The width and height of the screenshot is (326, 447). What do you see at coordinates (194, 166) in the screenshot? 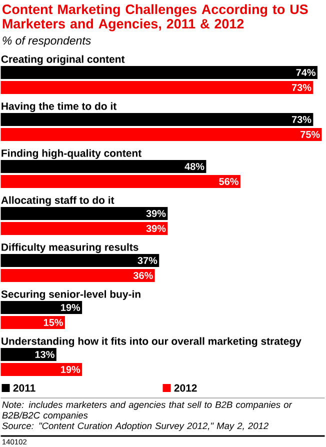
I see `data-label: 48%` at bounding box center [194, 166].